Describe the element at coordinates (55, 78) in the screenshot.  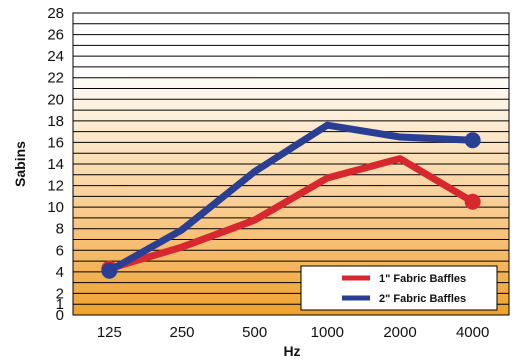
I see `y-tick-label: 22` at that location.